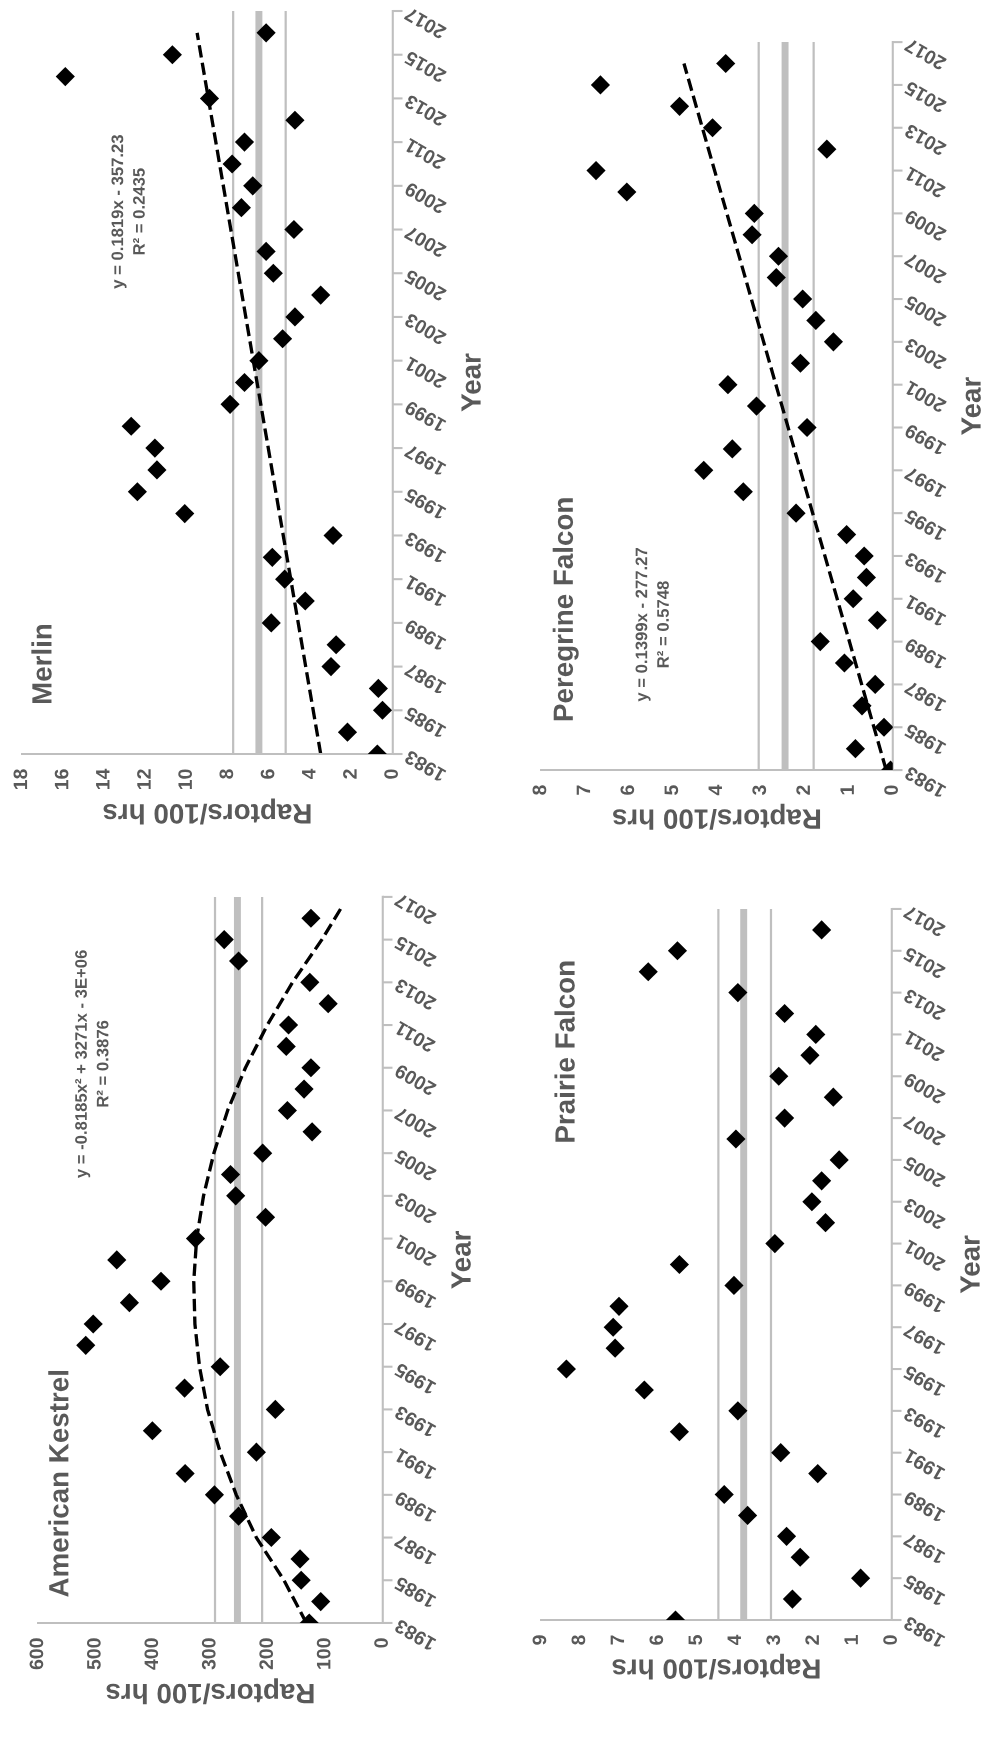  What do you see at coordinates (565, 609) in the screenshot?
I see `text: Peregrine Falcon` at bounding box center [565, 609].